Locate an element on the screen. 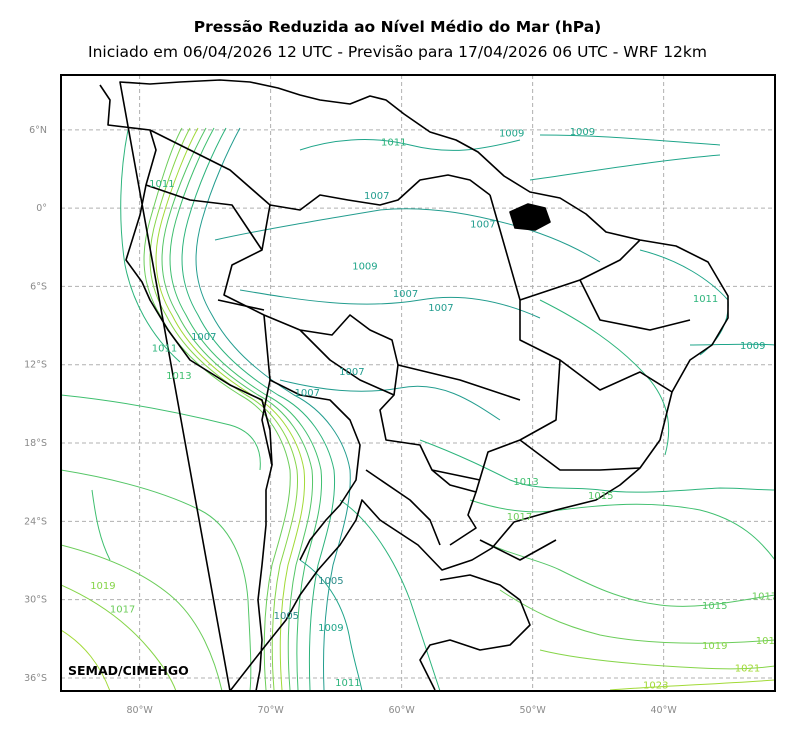  longitude-labels: 80°W 70°W 60°W 50°W 40°W is located at coordinates (401, 710).